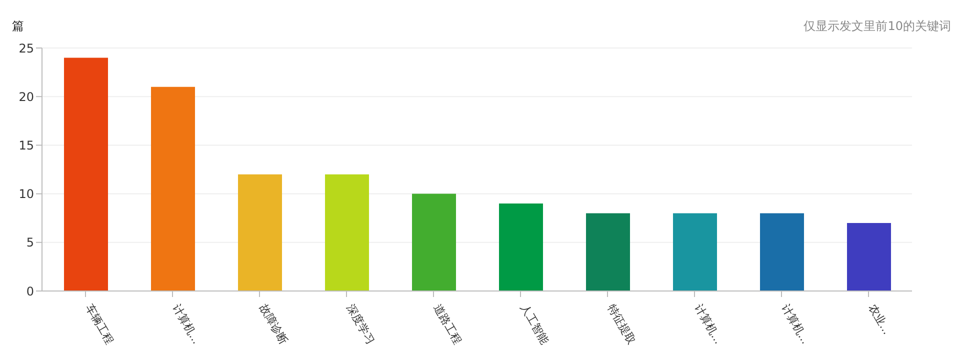 The width and height of the screenshot is (959, 348). What do you see at coordinates (30, 243) in the screenshot?
I see `y-tick-label: 5` at bounding box center [30, 243].